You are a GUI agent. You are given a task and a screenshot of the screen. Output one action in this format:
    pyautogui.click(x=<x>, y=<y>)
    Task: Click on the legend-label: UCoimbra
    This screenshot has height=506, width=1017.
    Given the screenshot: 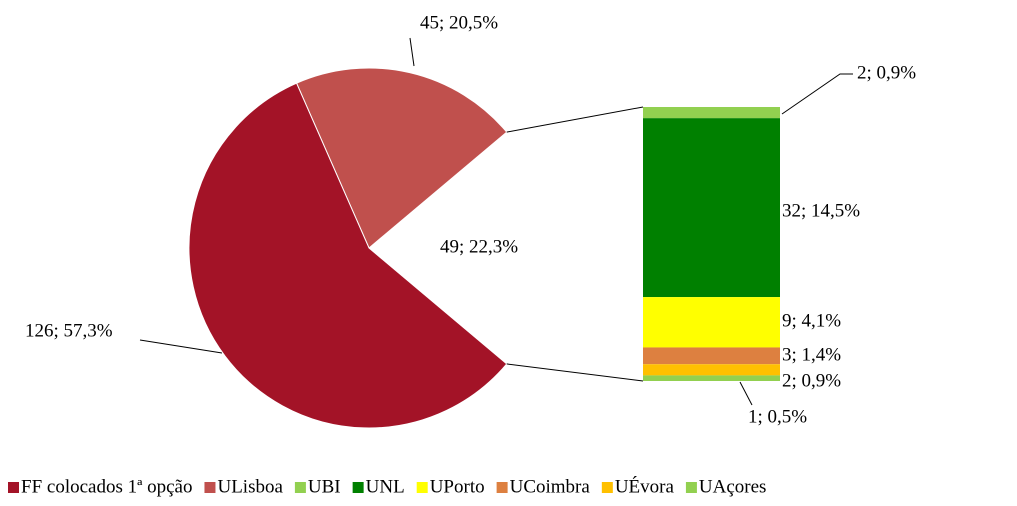 What is the action you would take?
    pyautogui.click(x=550, y=486)
    